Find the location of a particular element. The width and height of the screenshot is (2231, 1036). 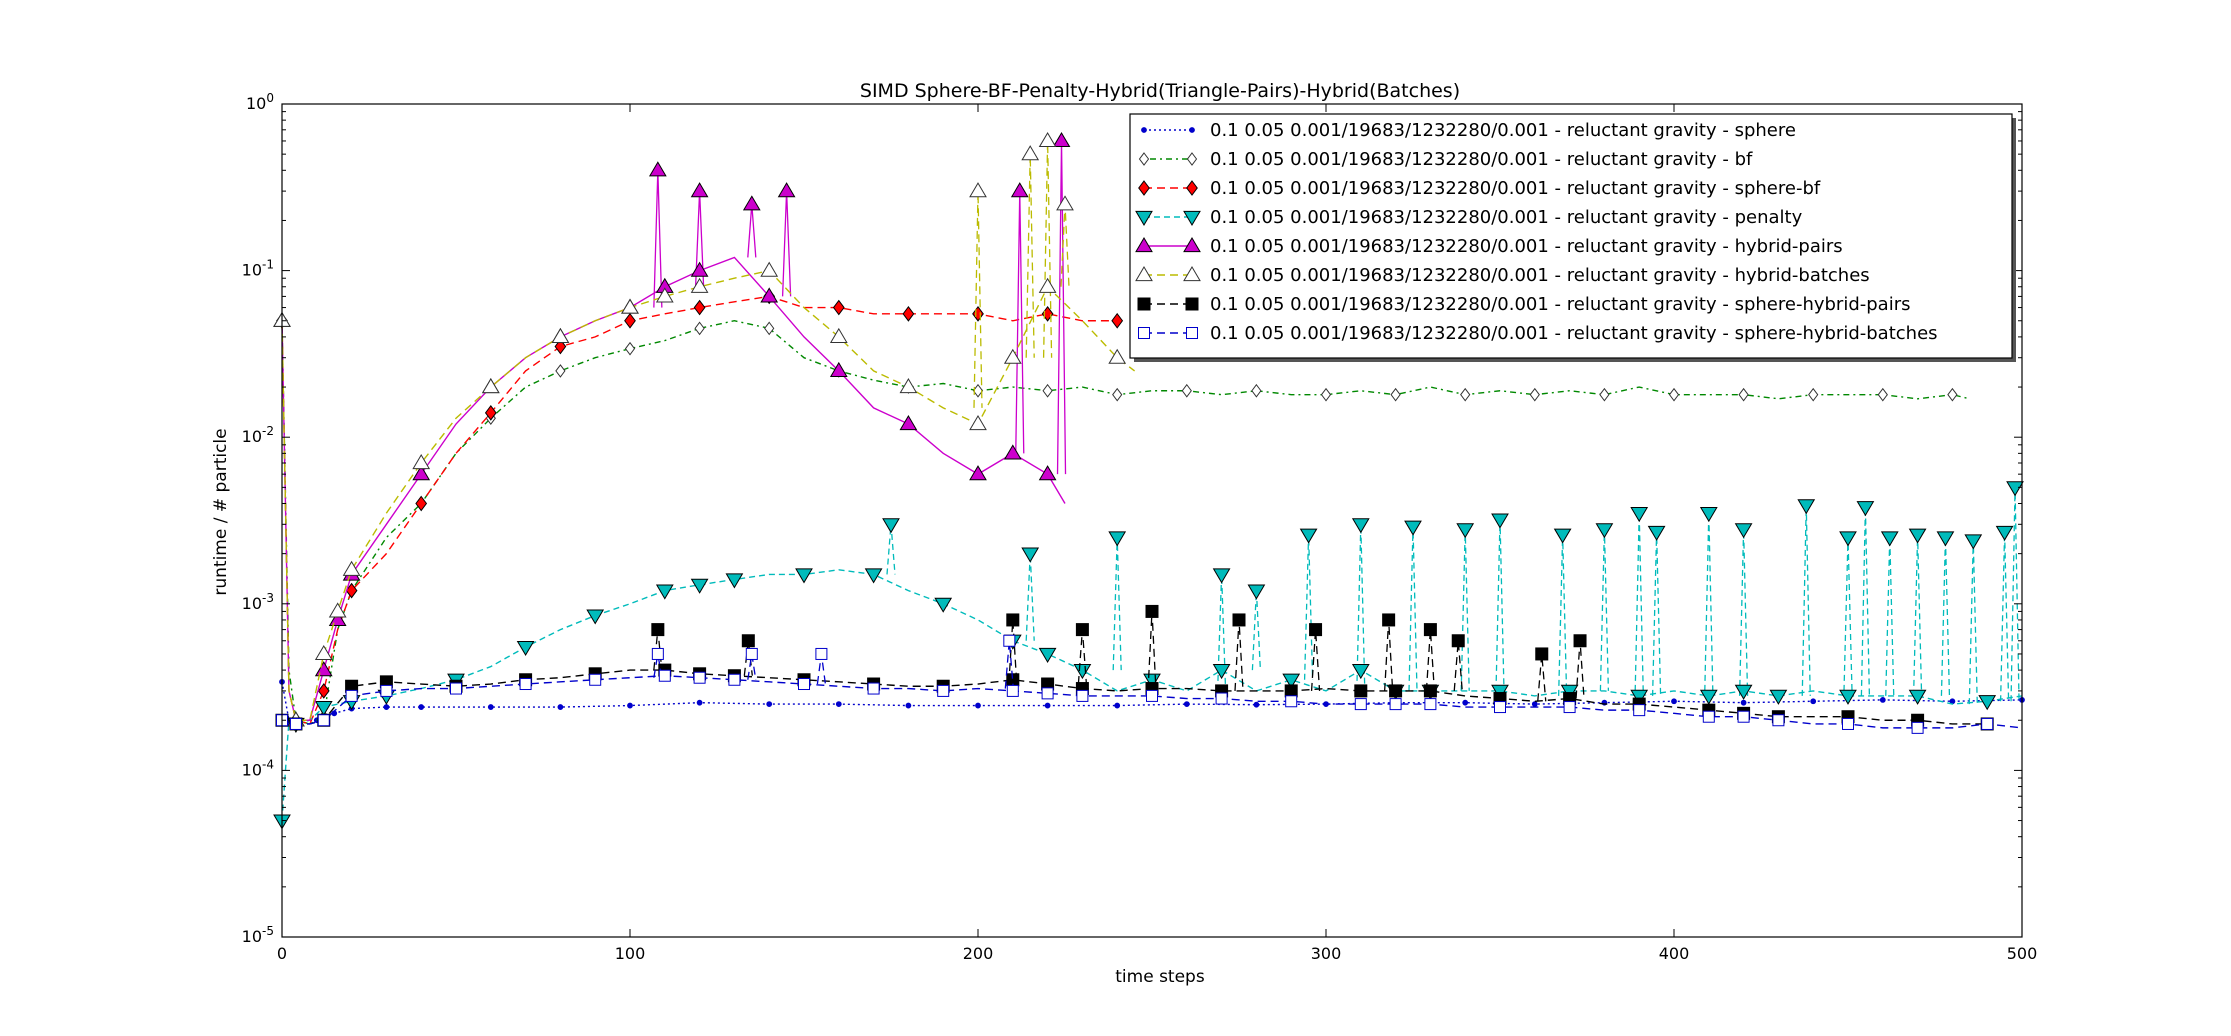

y-tick-label-4: 10⁻¹ is located at coordinates (258, 269).